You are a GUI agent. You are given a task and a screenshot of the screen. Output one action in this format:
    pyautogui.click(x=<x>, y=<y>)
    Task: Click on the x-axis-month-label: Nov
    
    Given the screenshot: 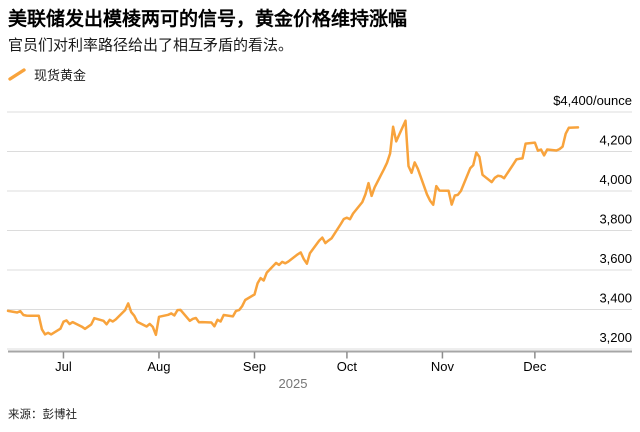 What is the action you would take?
    pyautogui.click(x=443, y=366)
    